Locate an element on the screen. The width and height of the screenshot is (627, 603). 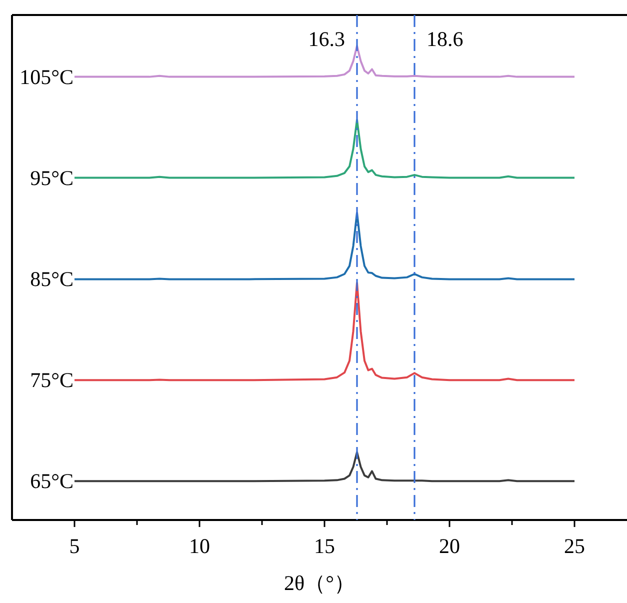
series-label: 105°C is located at coordinates (47, 76).